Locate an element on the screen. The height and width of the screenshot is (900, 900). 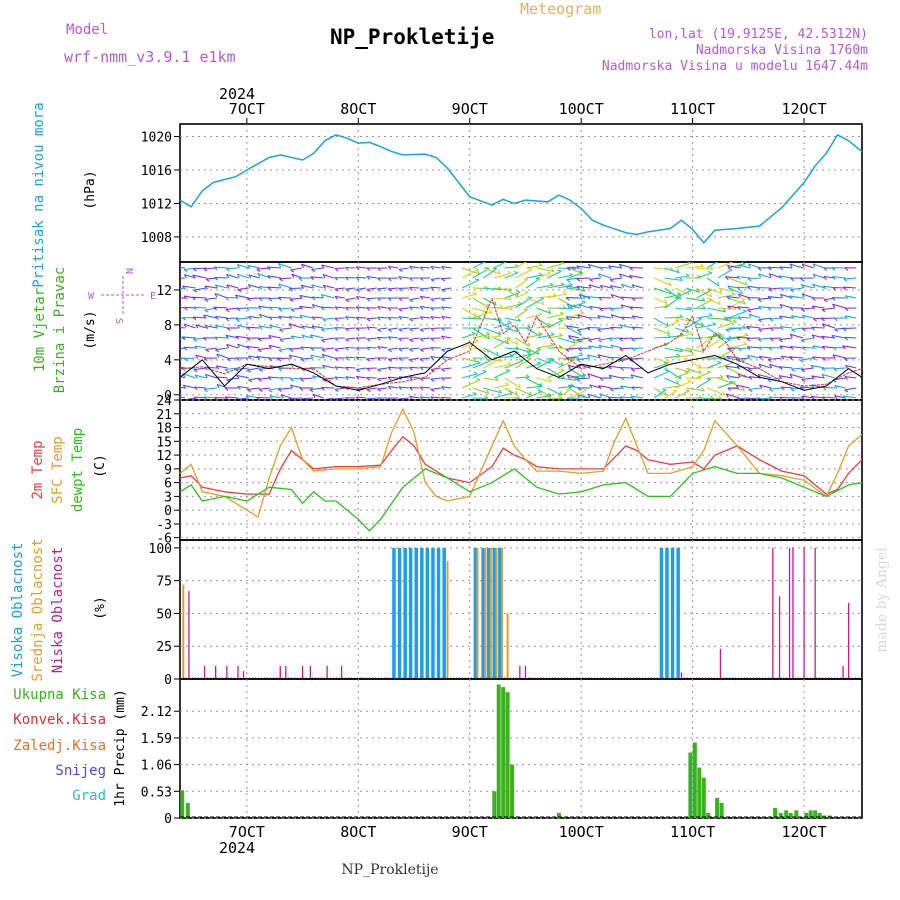
y-tick-label: 2.12 is located at coordinates (156, 712).